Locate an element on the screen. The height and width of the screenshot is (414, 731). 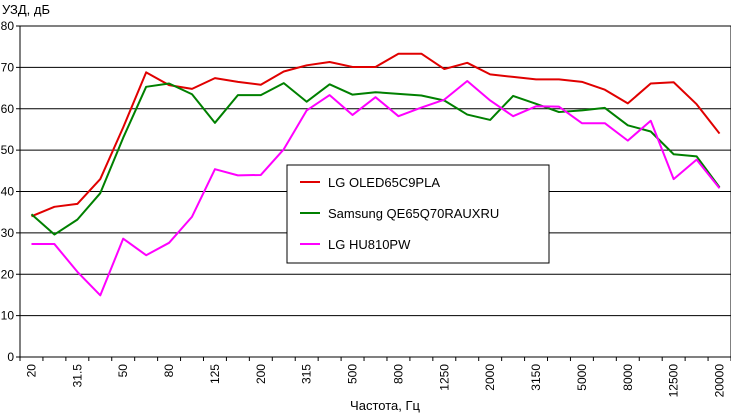
y-tick-label: 10 is located at coordinates (8, 316).